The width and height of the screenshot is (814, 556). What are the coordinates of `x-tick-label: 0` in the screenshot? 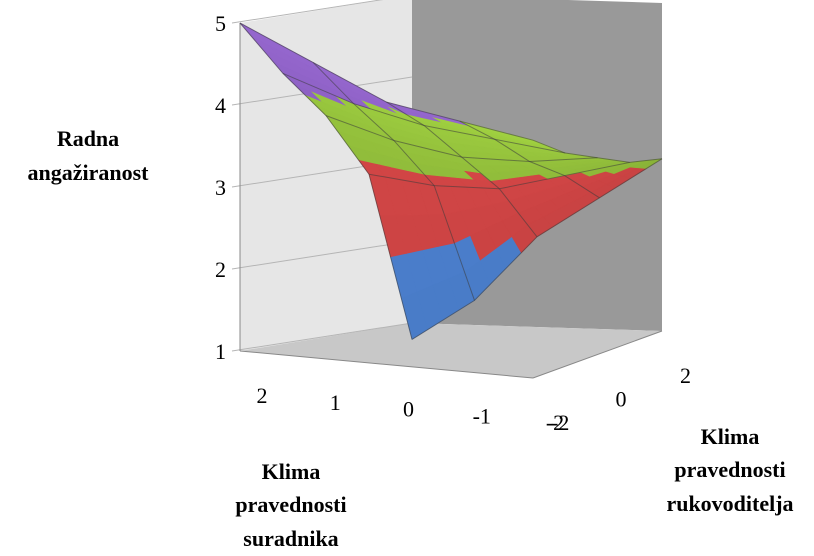 It's located at (408, 409).